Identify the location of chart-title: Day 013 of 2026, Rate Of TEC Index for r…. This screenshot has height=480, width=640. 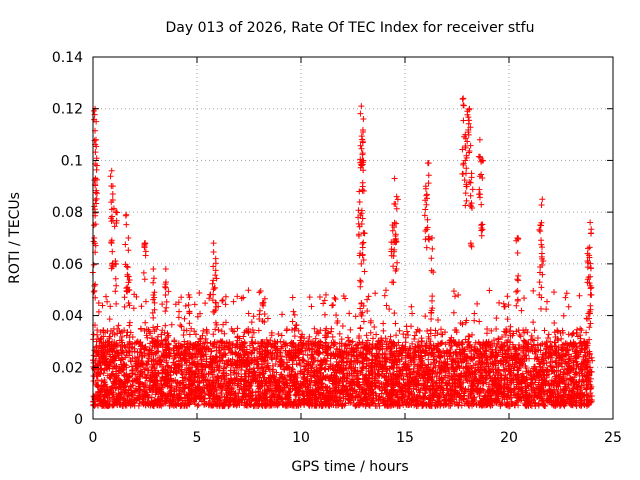
(350, 28).